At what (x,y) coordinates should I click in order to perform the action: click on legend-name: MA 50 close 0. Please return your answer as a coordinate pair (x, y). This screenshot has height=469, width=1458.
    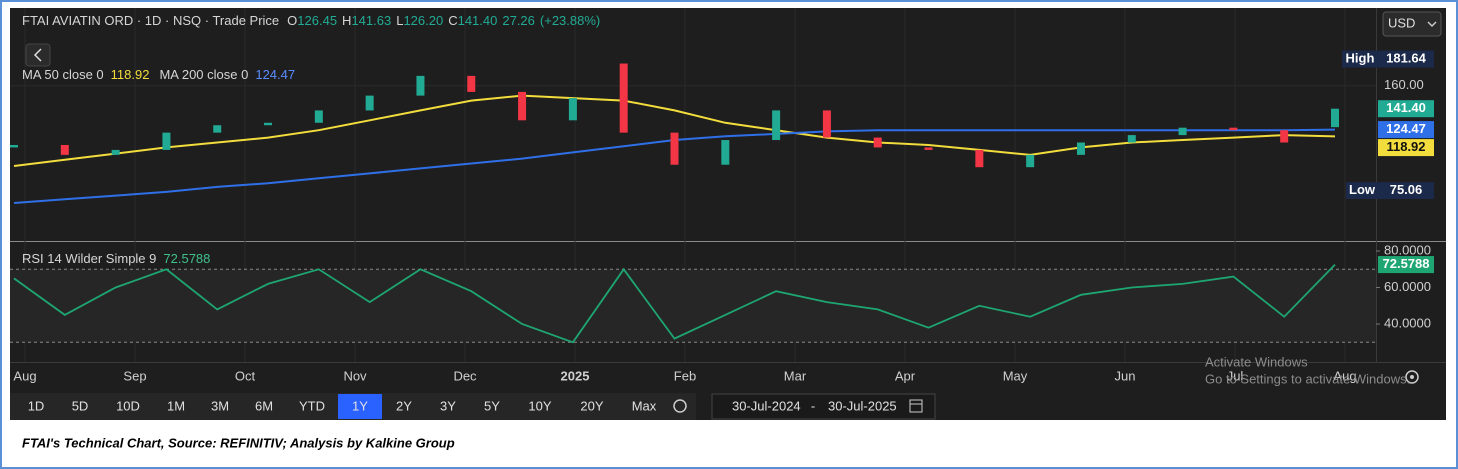
    Looking at the image, I should click on (63, 74).